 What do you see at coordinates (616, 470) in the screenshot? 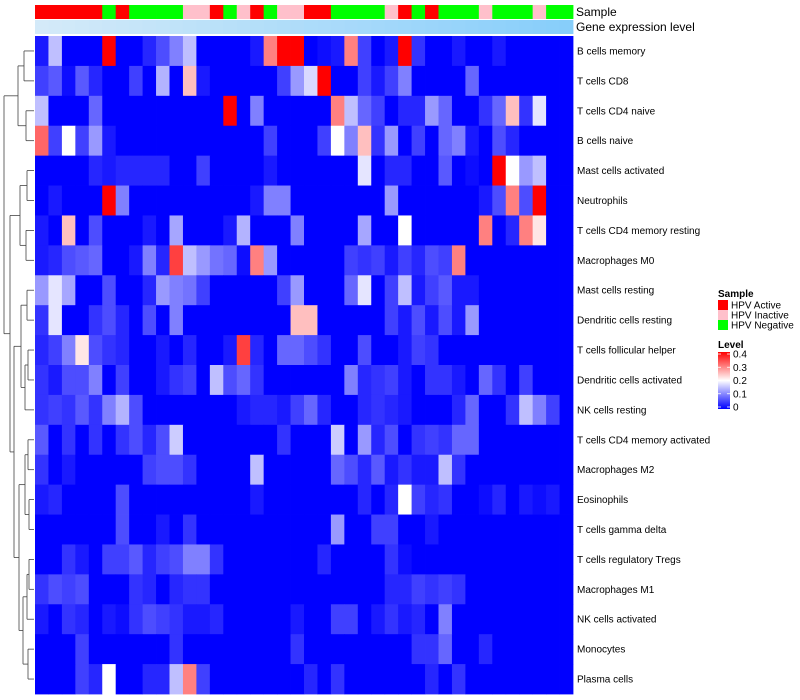
I see `row-label: Macrophages M2` at bounding box center [616, 470].